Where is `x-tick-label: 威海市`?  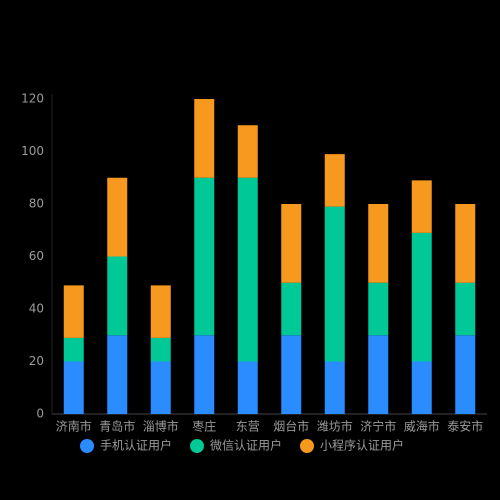
x-tick-label: 威海市 is located at coordinates (422, 426).